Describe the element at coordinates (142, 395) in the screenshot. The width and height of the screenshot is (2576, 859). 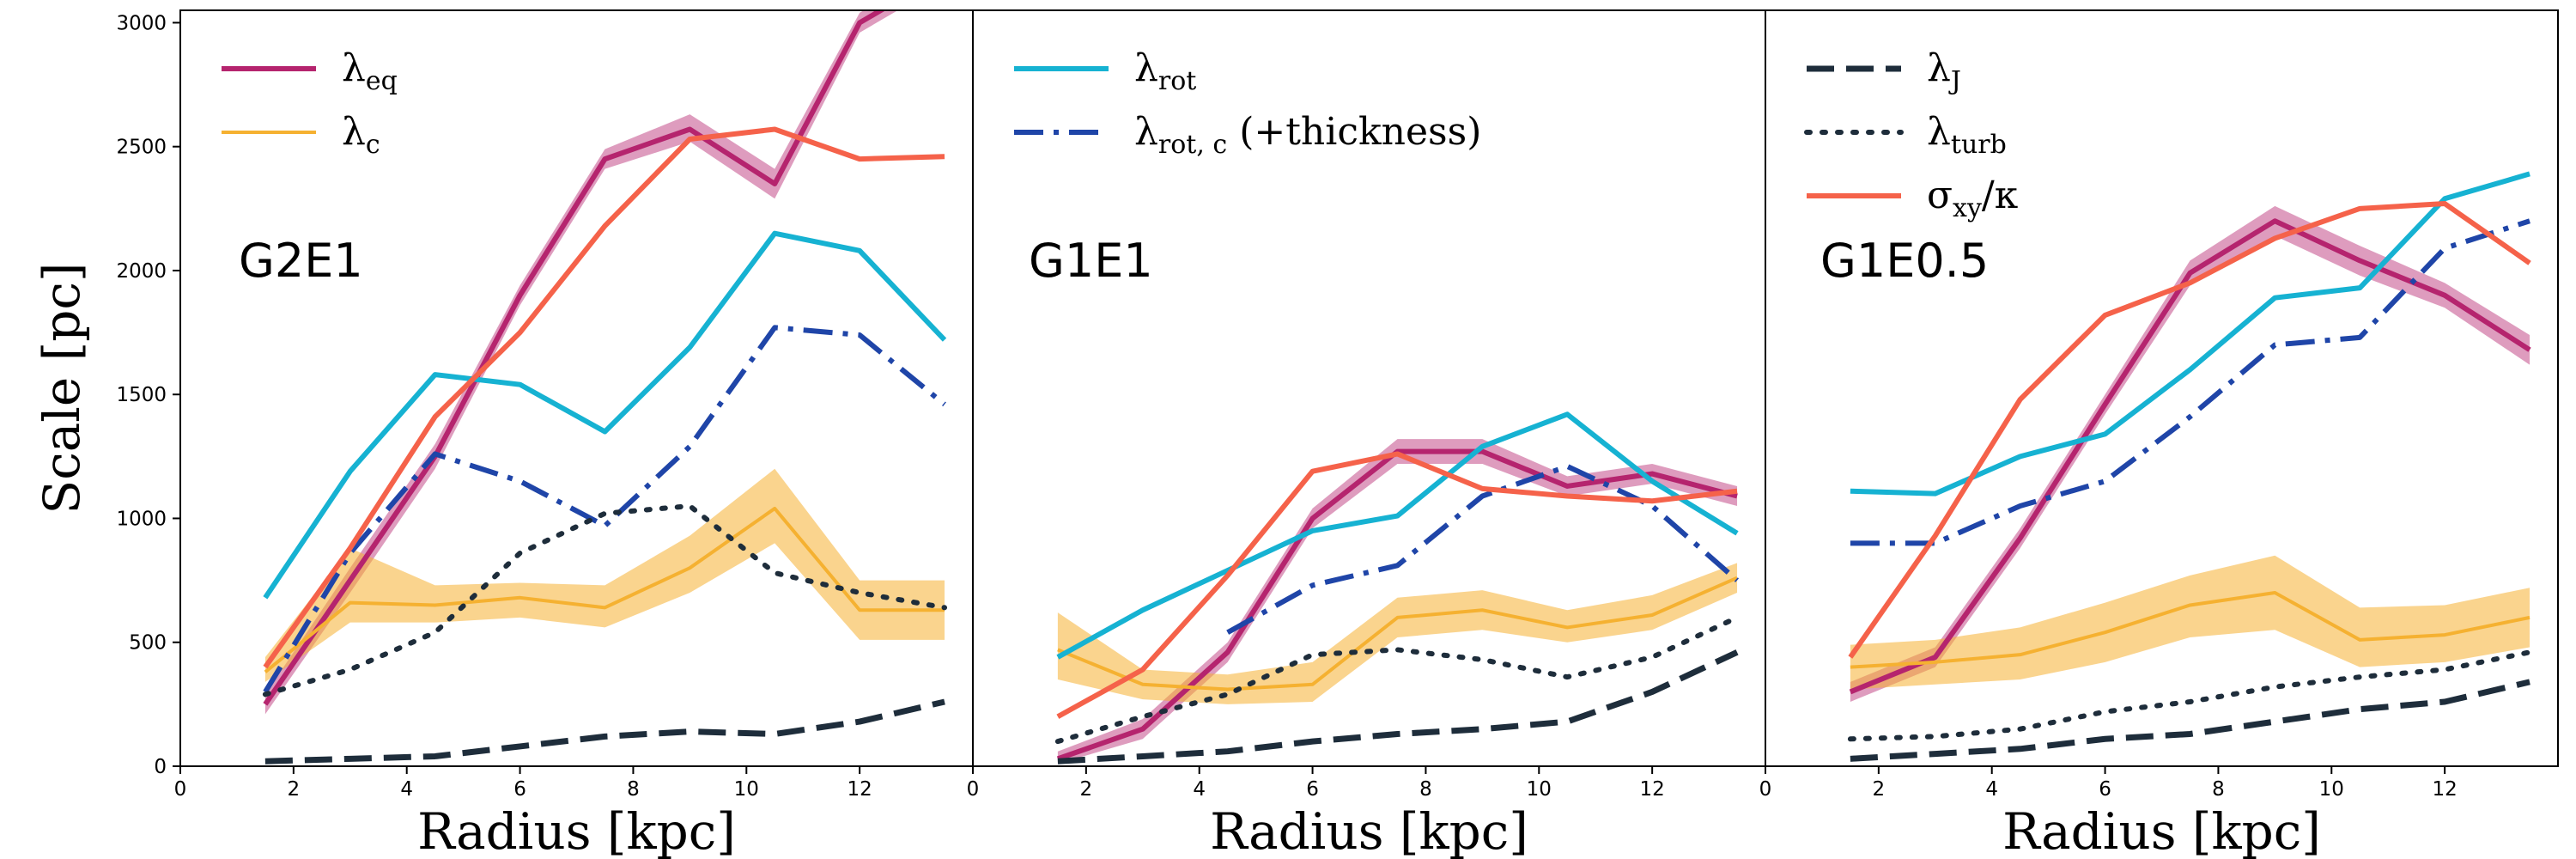
I see `y-tick-label: 1500` at that location.